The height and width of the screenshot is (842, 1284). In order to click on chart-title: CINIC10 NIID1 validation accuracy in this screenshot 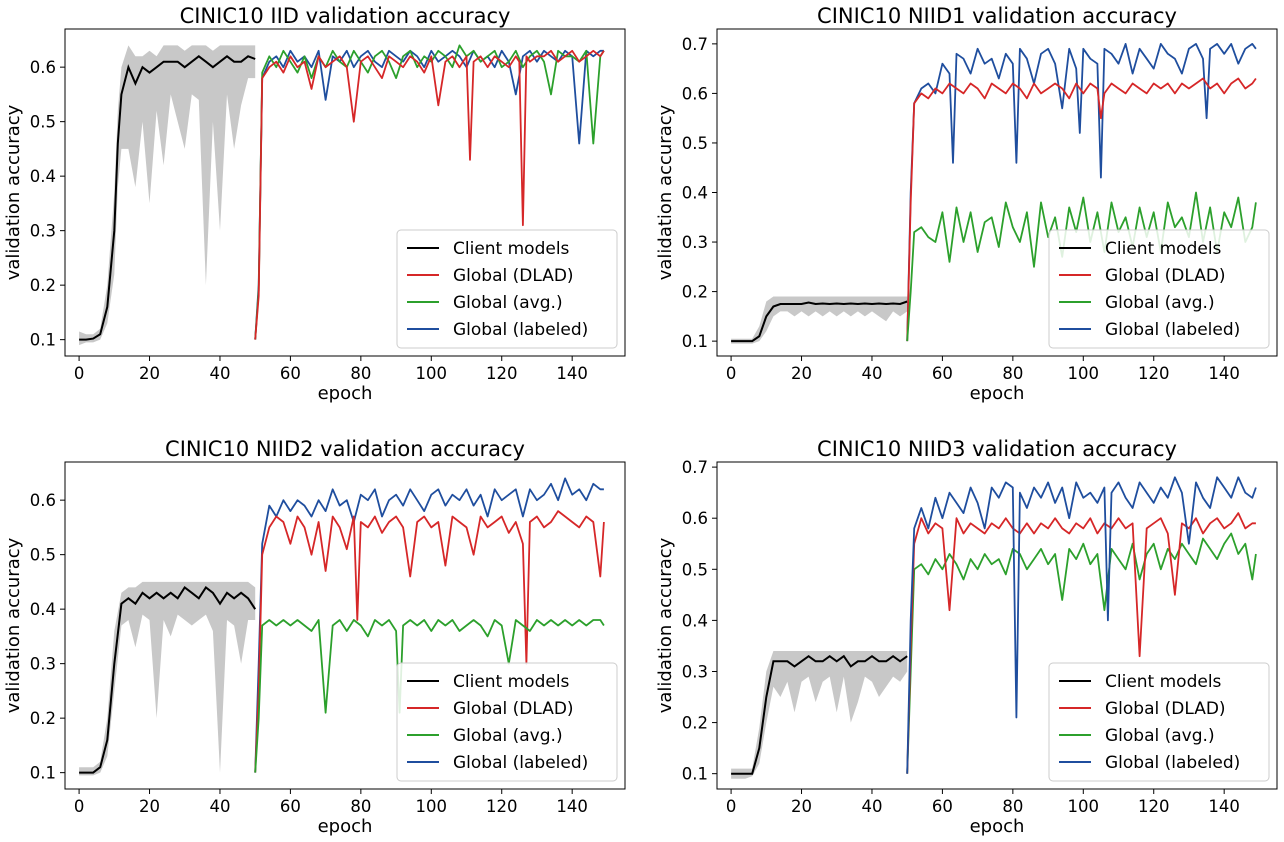, I will do `click(997, 16)`.